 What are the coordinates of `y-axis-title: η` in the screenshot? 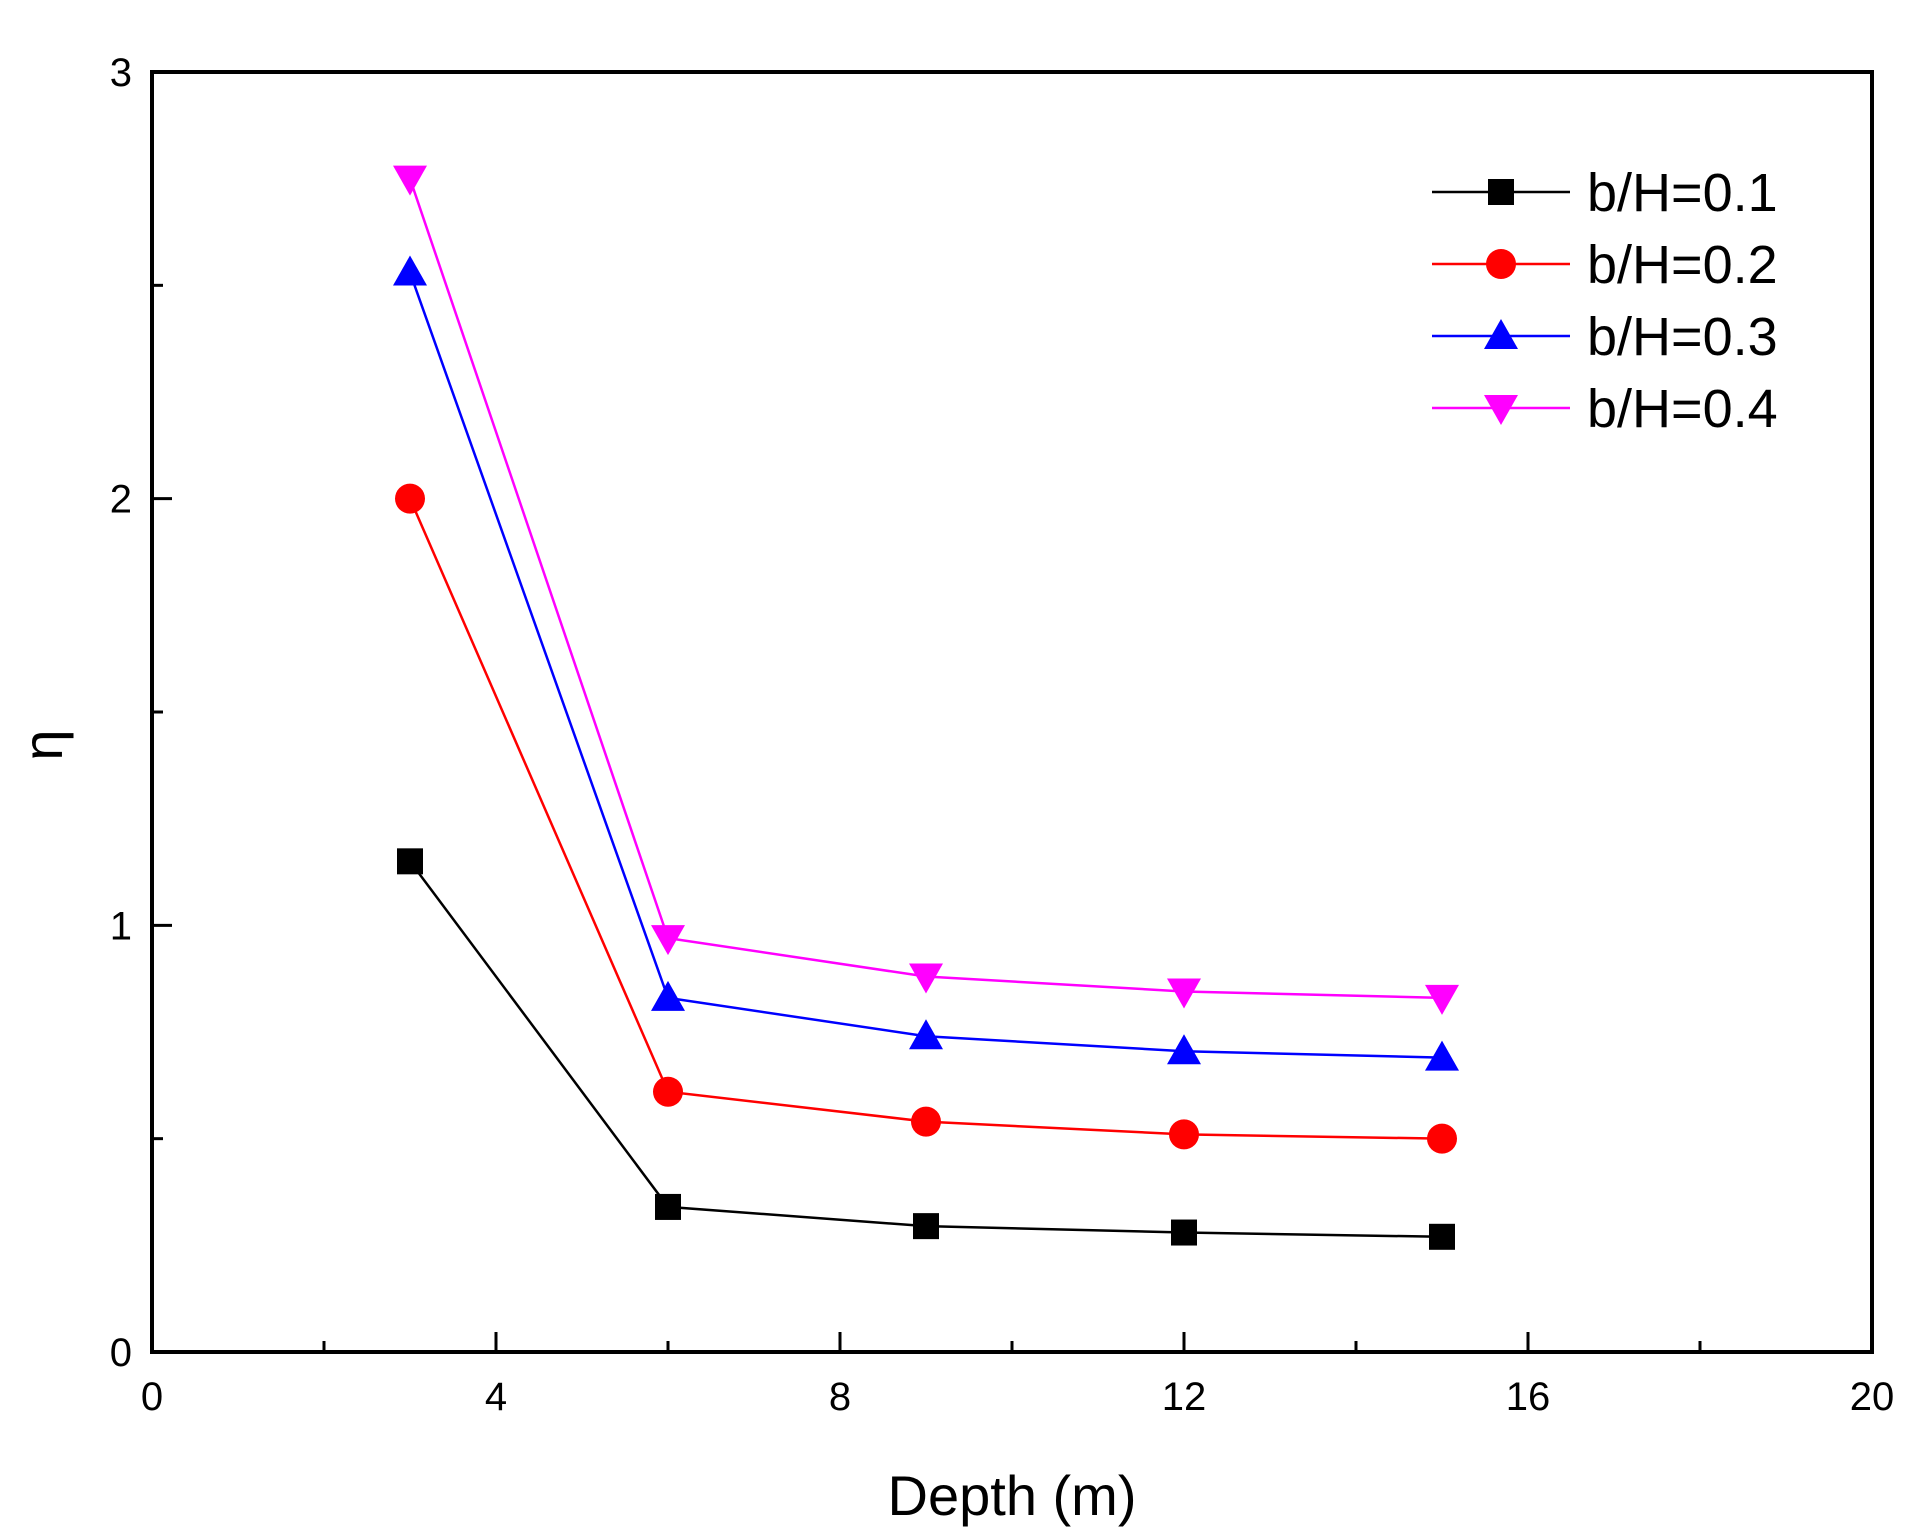 It's located at (42, 744).